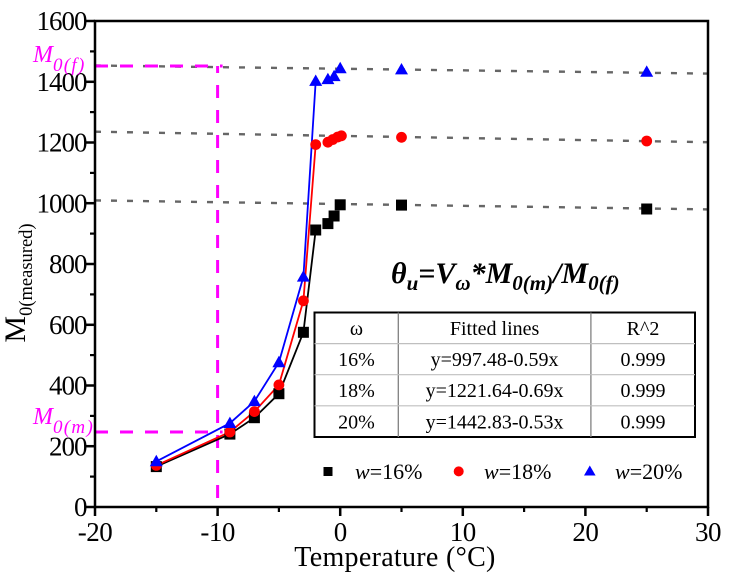  I want to click on svg-text: 1400, so click(62, 82).